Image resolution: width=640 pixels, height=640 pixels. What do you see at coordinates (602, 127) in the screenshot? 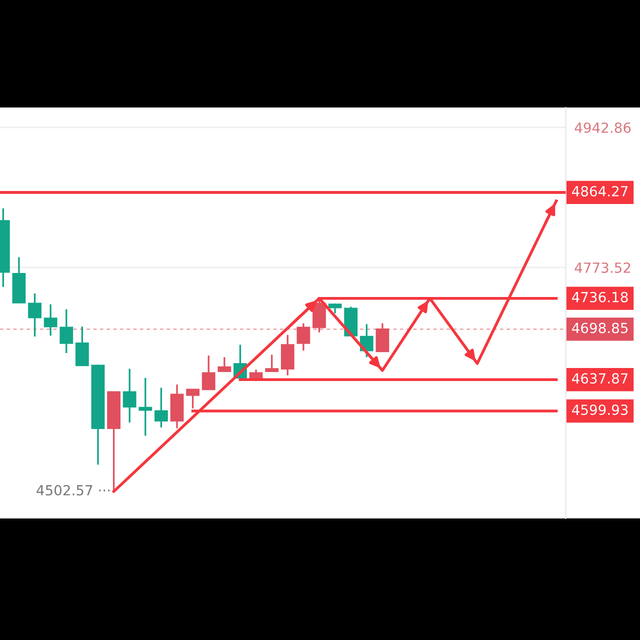
I see `y-tick-label: 4942.86` at bounding box center [602, 127].